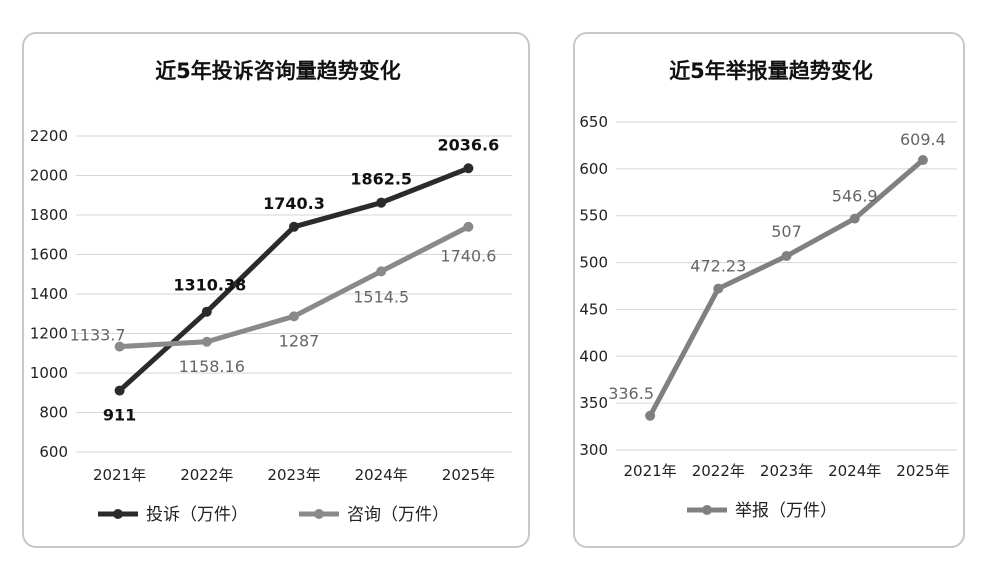 The height and width of the screenshot is (561, 985). Describe the element at coordinates (398, 515) in the screenshot. I see `legend-label: 咨询（万件）` at that location.